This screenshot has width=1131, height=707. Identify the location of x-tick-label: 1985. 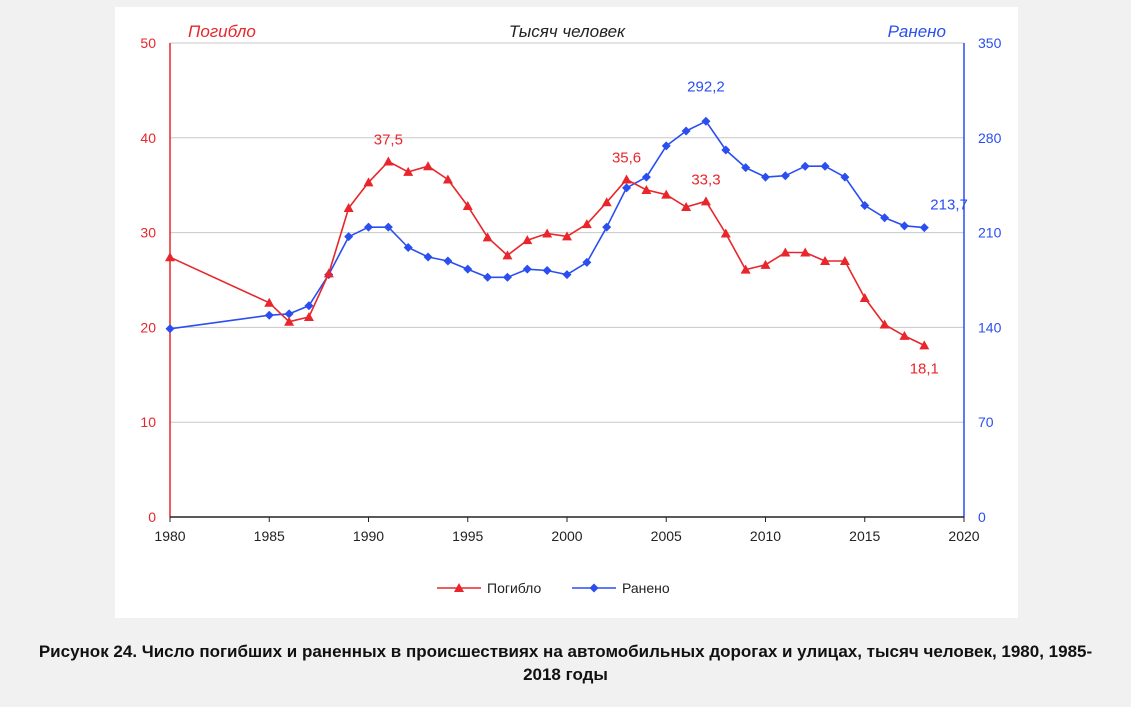
(269, 536).